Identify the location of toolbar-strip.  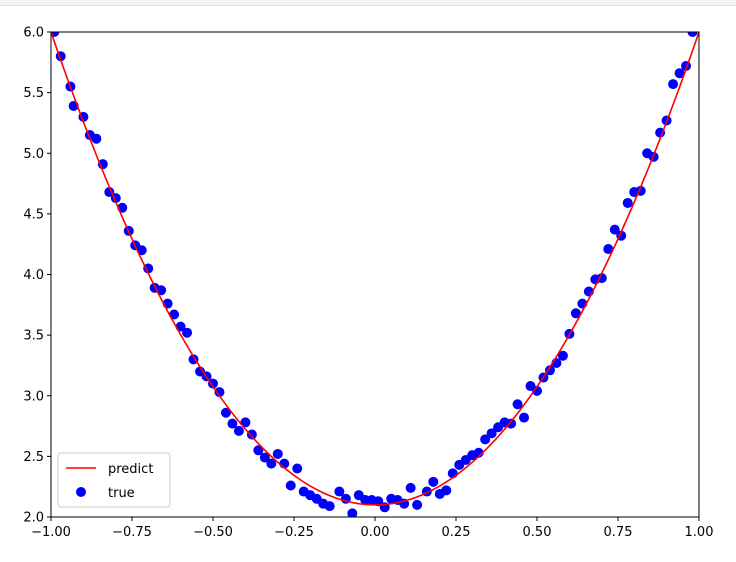
(368, 3).